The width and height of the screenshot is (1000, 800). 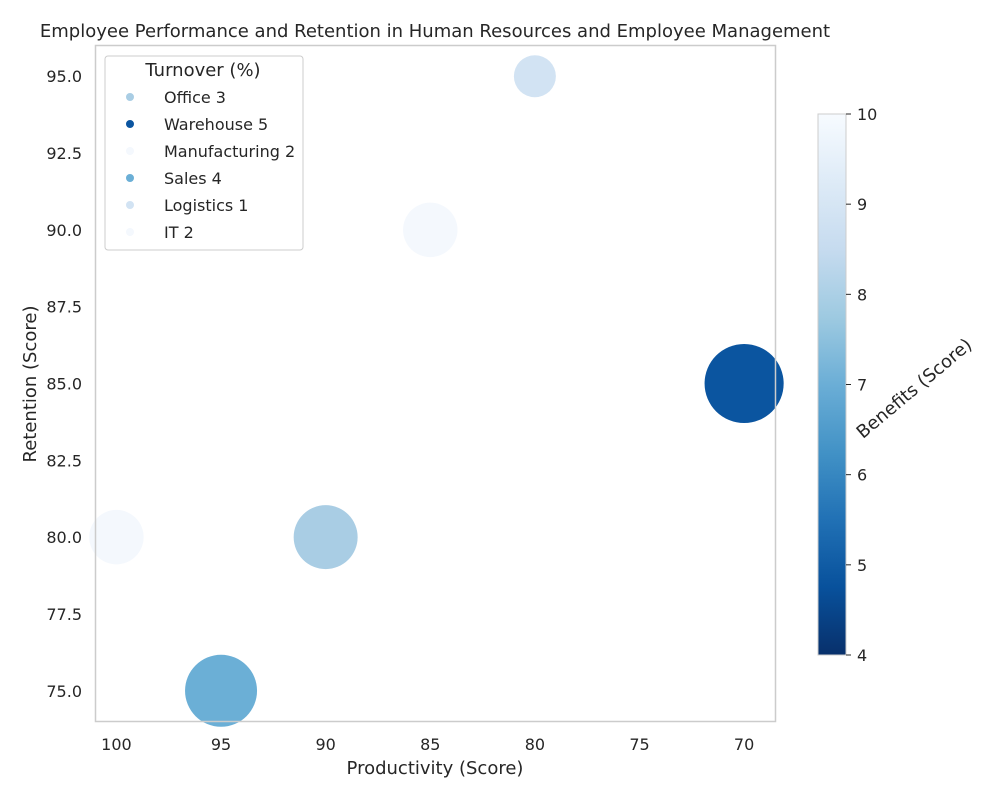 I want to click on y-tick-label: 95.0, so click(x=64, y=76).